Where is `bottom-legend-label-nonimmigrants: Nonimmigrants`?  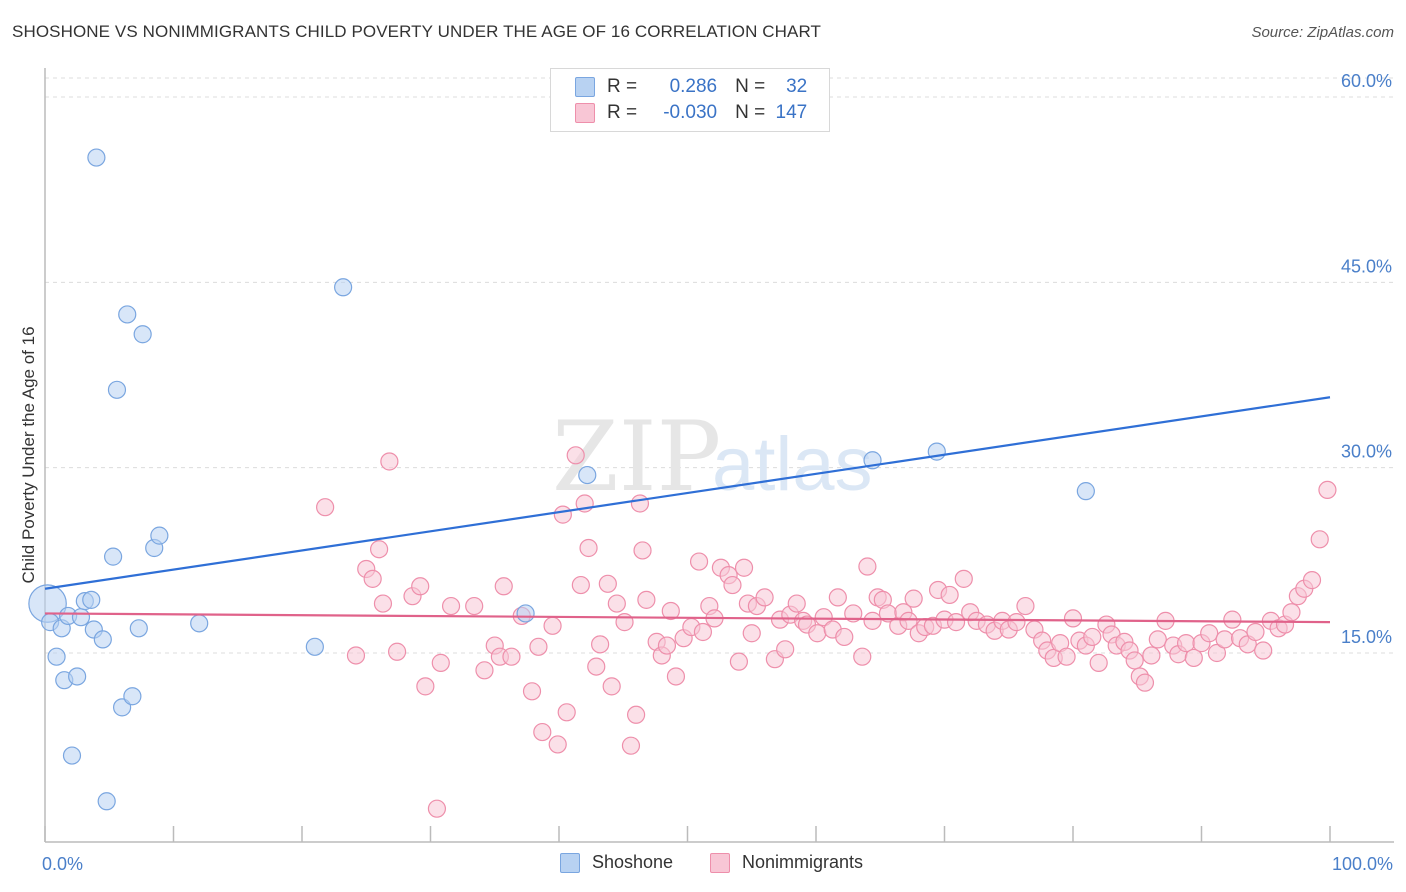 bottom-legend-label-nonimmigrants: Nonimmigrants is located at coordinates (803, 862).